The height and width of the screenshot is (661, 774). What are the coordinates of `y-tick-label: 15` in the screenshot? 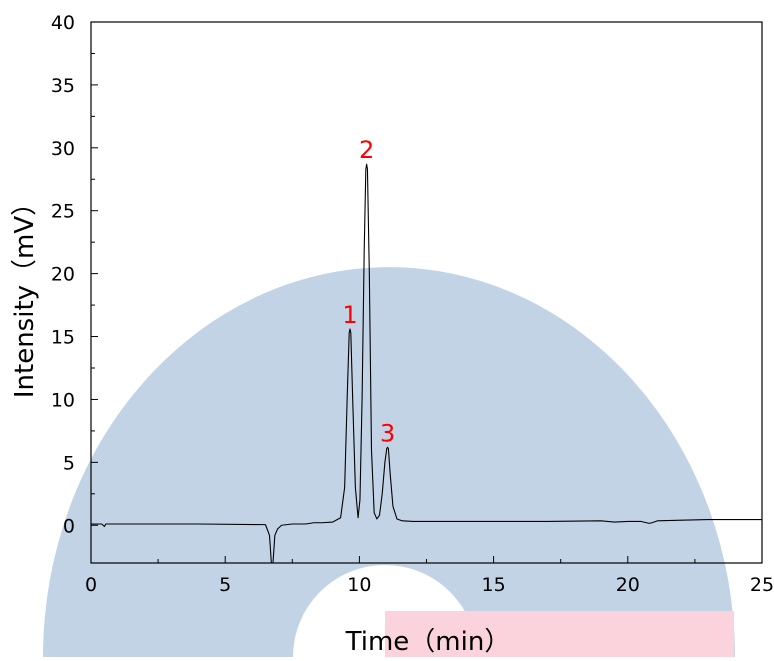 It's located at (63, 338).